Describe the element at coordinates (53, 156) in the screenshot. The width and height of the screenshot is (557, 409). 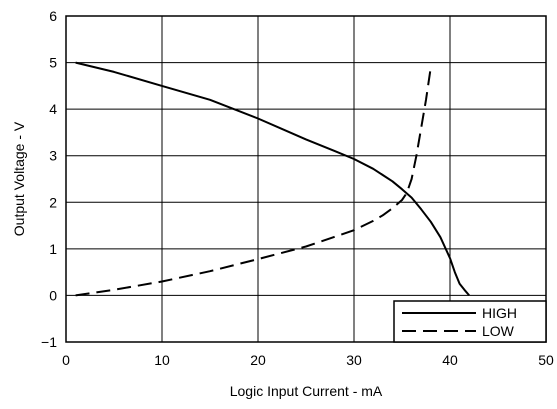
I see `y-tick-label: 3` at that location.